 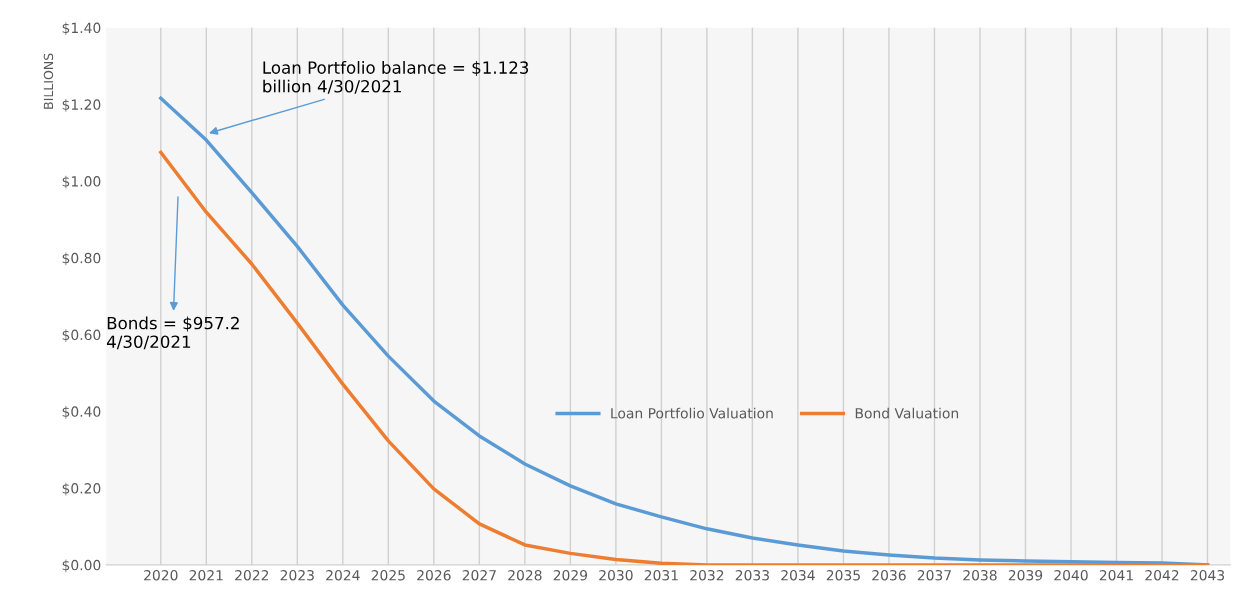 I want to click on x-tick-label: 2022, so click(x=252, y=575).